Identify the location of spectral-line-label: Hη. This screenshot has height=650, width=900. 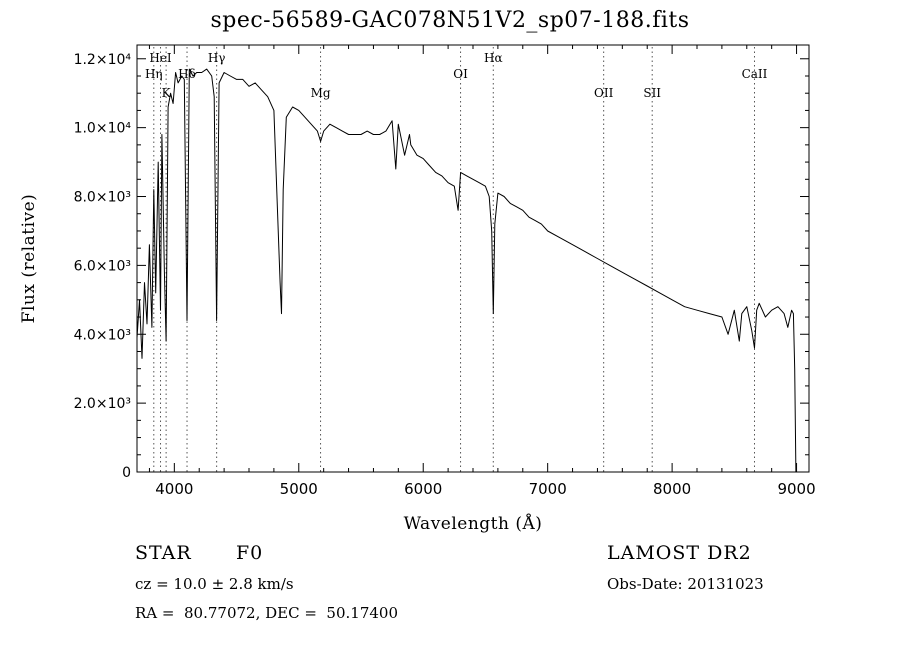
(154, 74).